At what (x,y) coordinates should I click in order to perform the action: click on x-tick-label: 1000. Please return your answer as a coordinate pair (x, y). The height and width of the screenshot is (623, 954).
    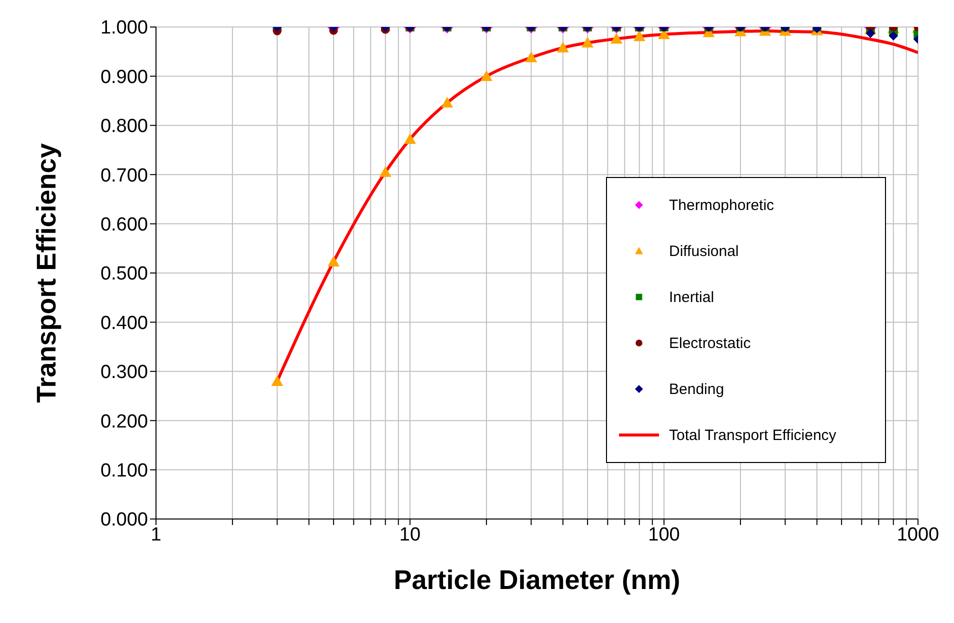
    Looking at the image, I should click on (918, 535).